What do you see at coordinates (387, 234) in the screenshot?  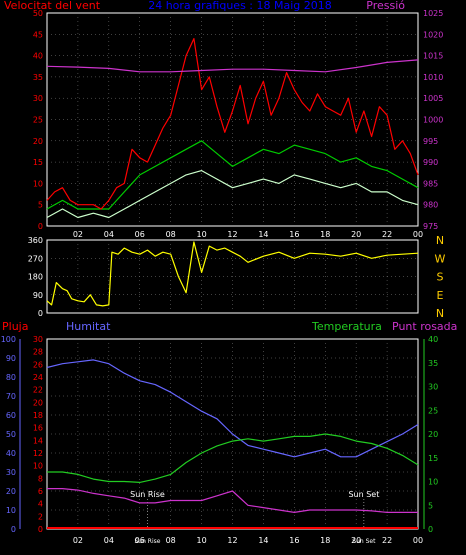 I see `x-tick-label: 22` at bounding box center [387, 234].